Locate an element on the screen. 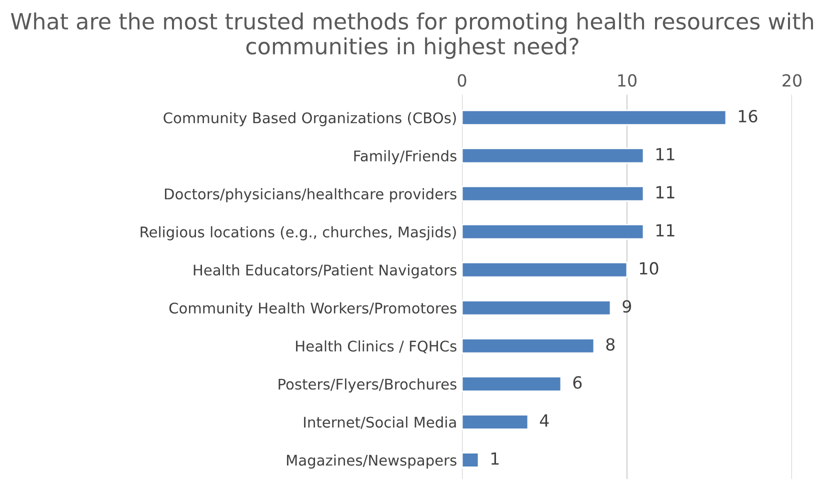 This screenshot has width=825, height=499. y-tick-label: Doctors/physicians/healthcare providers is located at coordinates (310, 195).